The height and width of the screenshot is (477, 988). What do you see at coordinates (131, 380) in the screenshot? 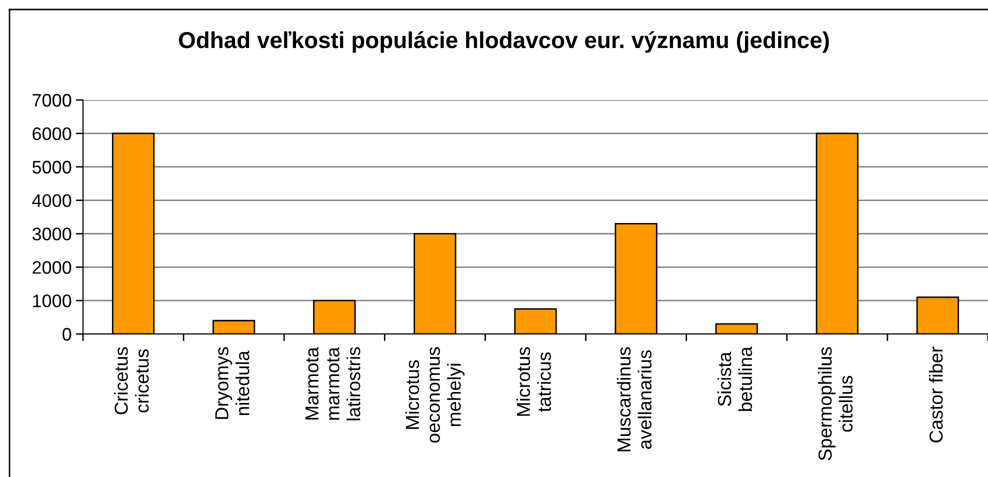
I see `x-tick-label: Cricetus cricetus` at bounding box center [131, 380].